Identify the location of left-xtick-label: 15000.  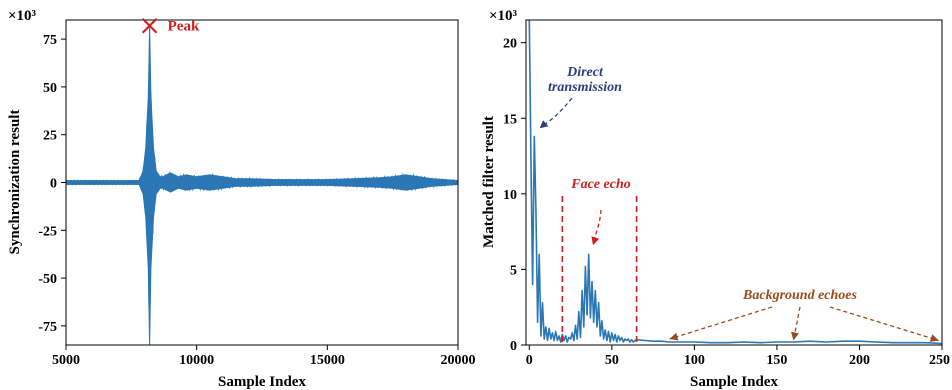
(327, 360).